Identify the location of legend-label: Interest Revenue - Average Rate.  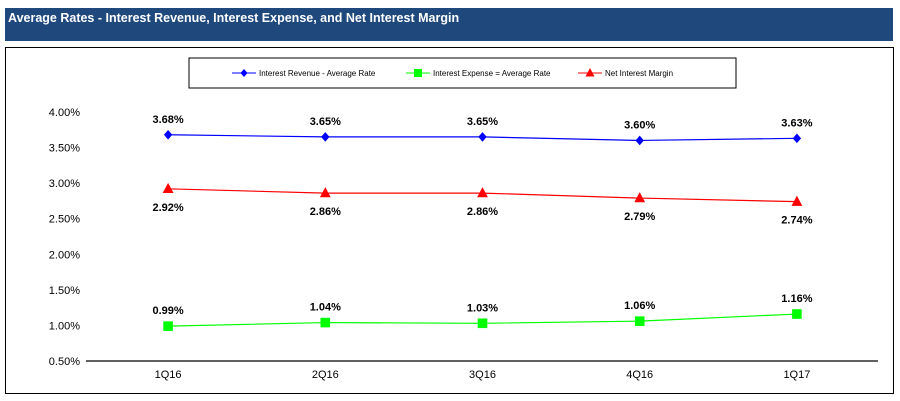
(317, 73).